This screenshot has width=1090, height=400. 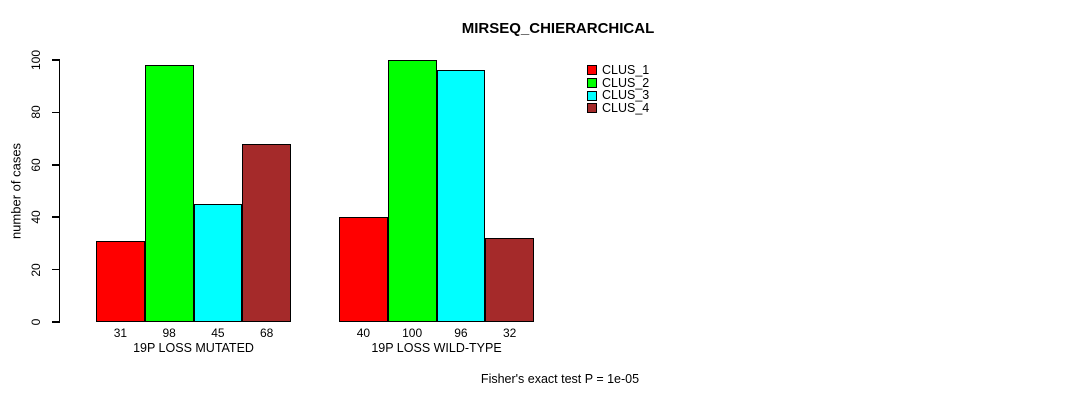 What do you see at coordinates (509, 333) in the screenshot?
I see `bar-value-label: 32` at bounding box center [509, 333].